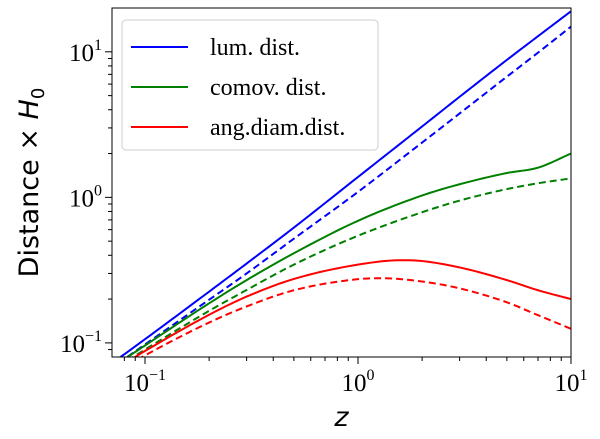 The height and width of the screenshot is (439, 600). I want to click on y-axis-label: Distance × H0, so click(31, 183).